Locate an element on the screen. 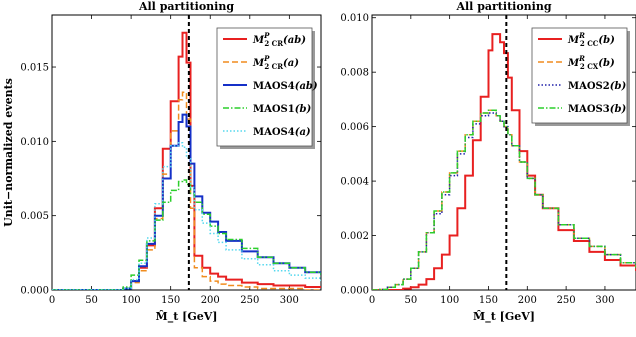  legend-label-2: MAOS4(ab) is located at coordinates (285, 86).